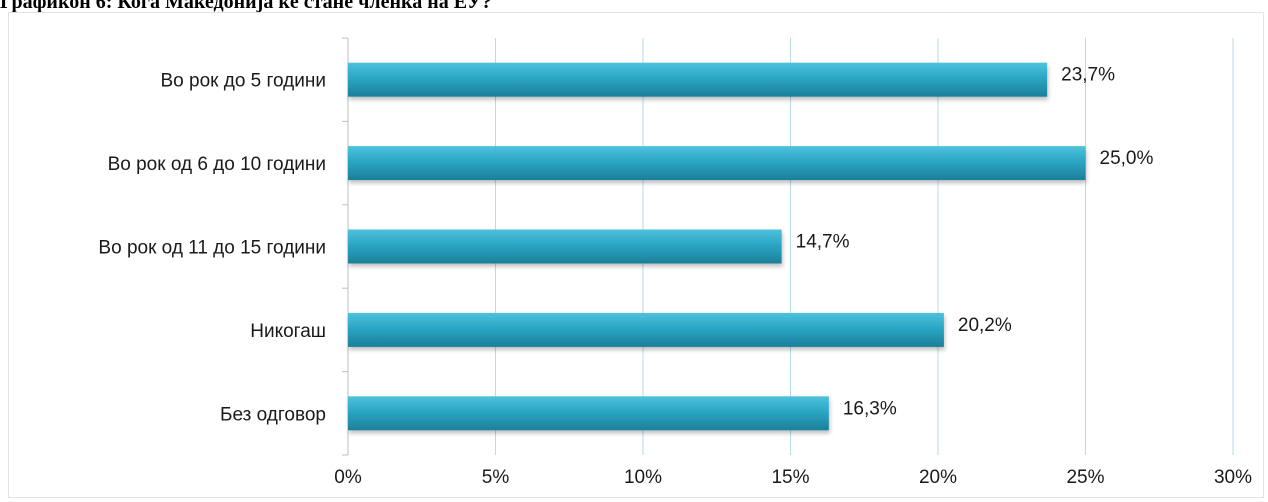 This screenshot has height=502, width=1268. What do you see at coordinates (1233, 477) in the screenshot?
I see `x-tick-label: 30%` at bounding box center [1233, 477].